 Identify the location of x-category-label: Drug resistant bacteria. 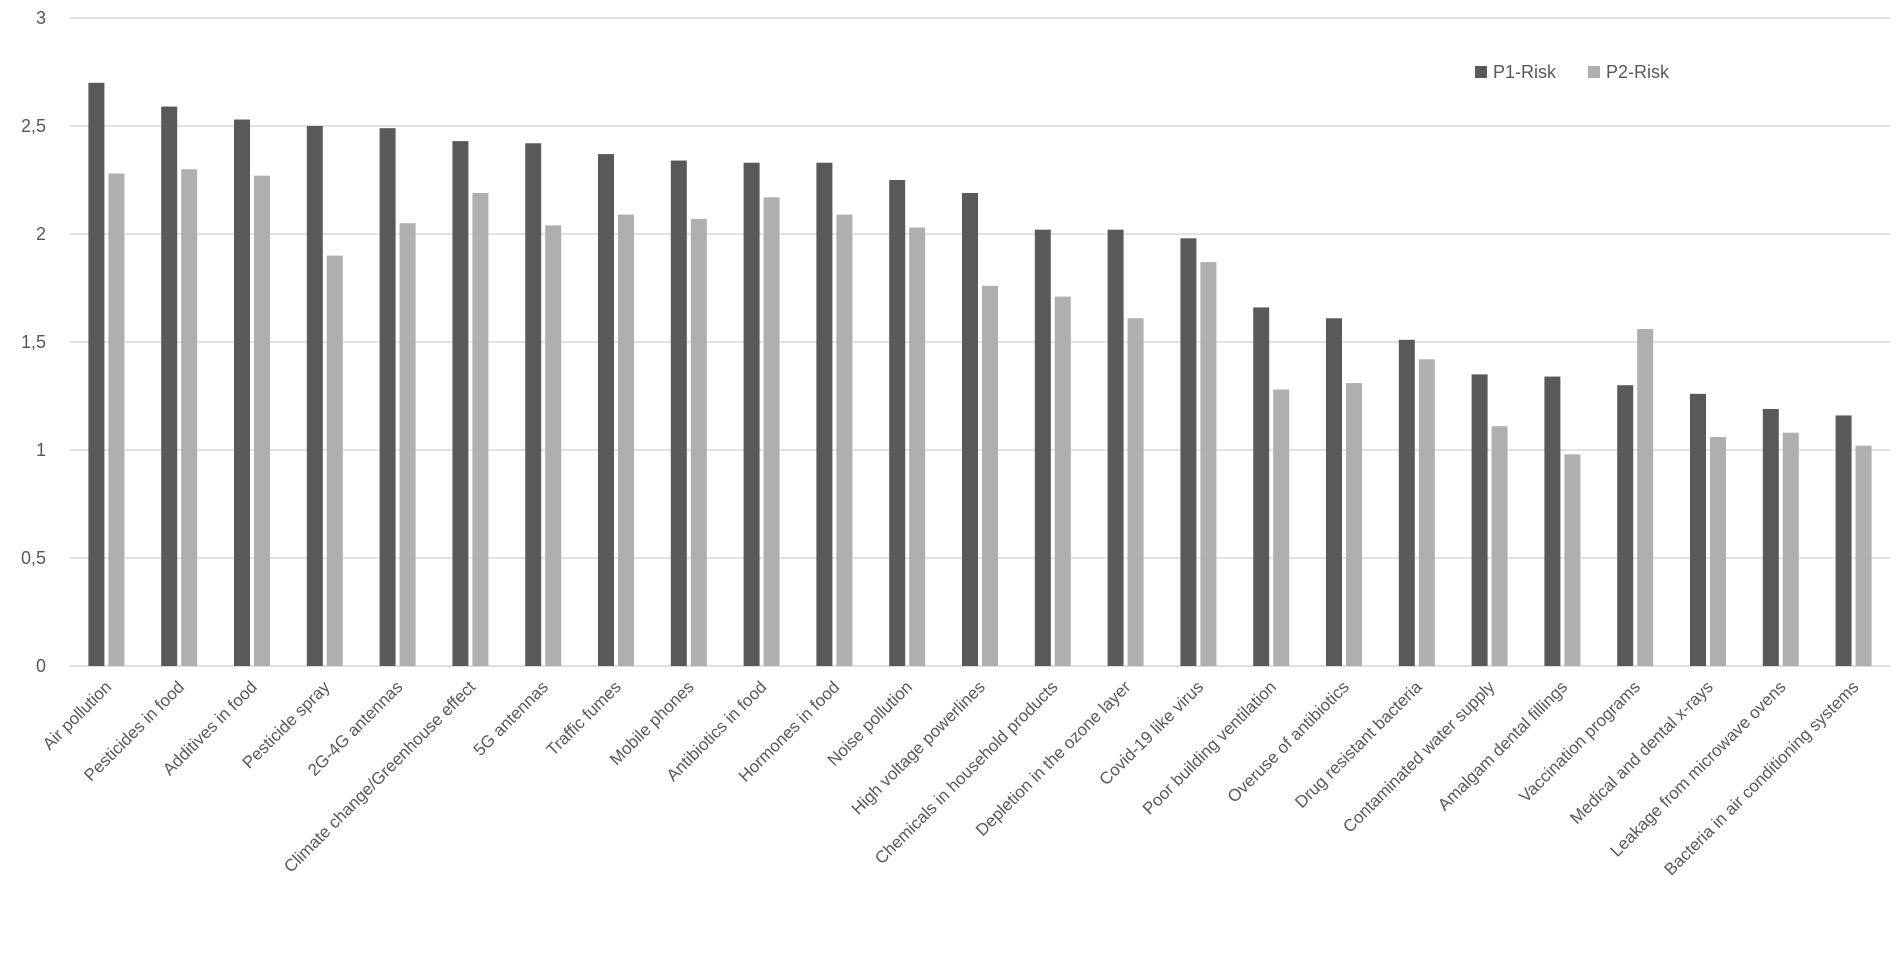
(1358, 744).